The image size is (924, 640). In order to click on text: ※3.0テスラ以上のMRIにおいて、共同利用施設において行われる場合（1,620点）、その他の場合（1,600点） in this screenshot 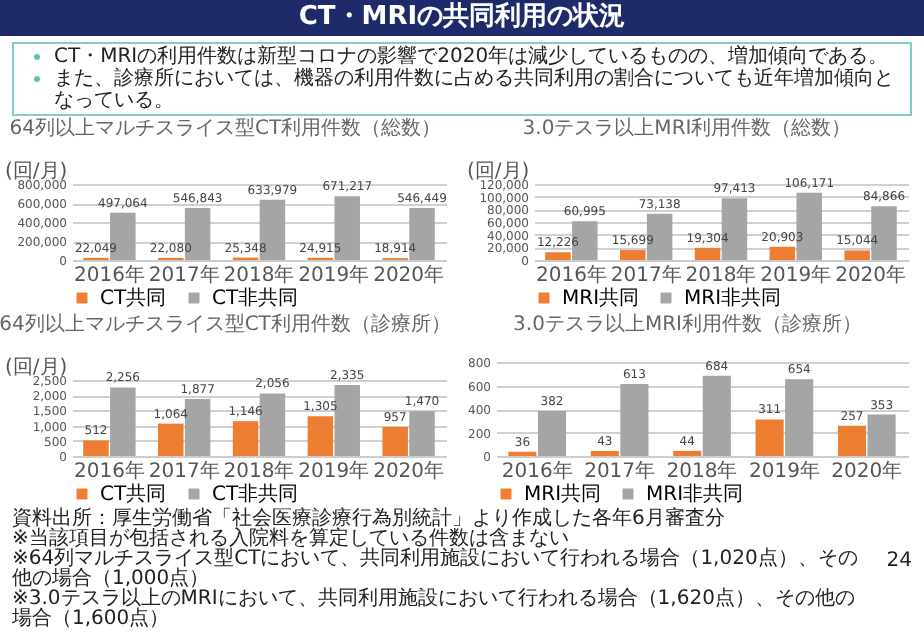, I will do `click(434, 609)`.